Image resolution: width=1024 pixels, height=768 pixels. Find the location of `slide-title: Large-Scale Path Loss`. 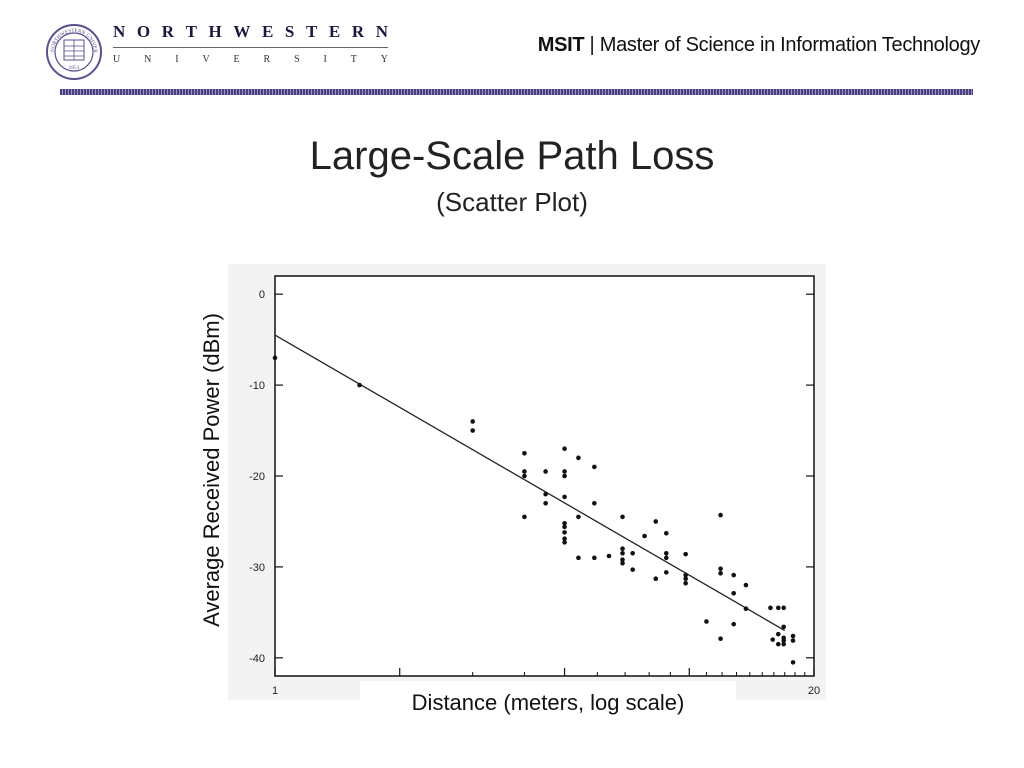

slide-title: Large-Scale Path Loss is located at coordinates (512, 156).